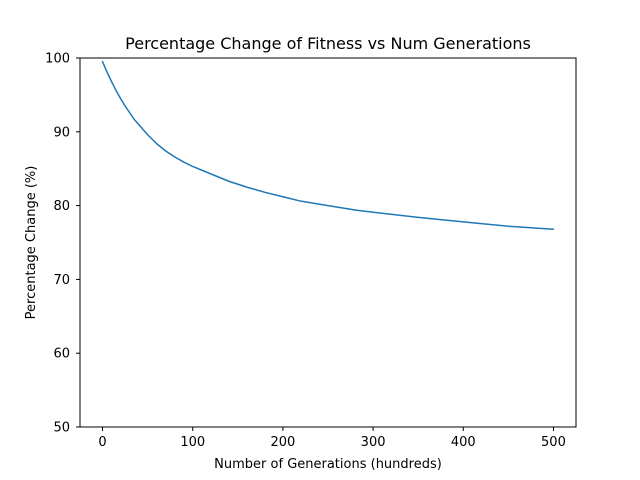  What do you see at coordinates (373, 442) in the screenshot?
I see `x-tick-label: 300` at bounding box center [373, 442].